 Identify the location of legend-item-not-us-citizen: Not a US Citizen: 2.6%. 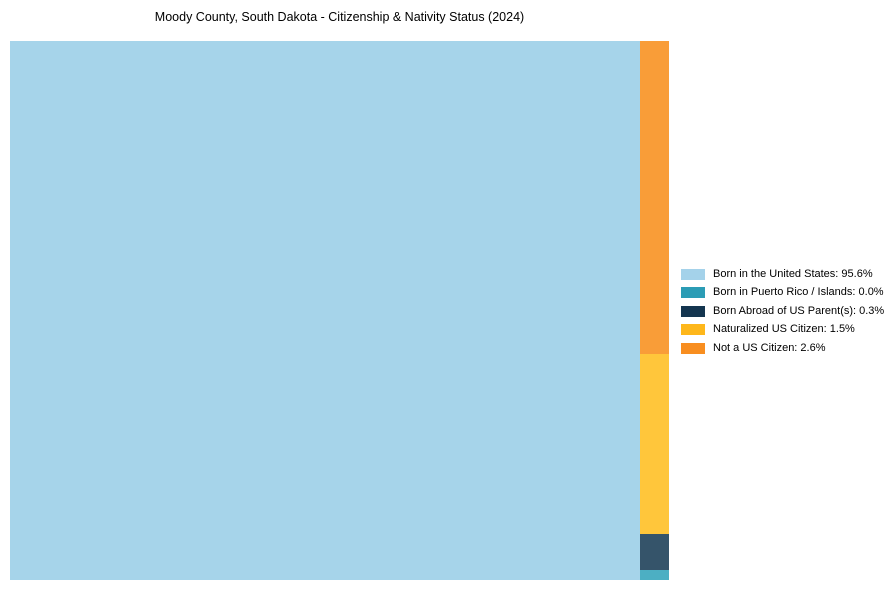
(782, 348).